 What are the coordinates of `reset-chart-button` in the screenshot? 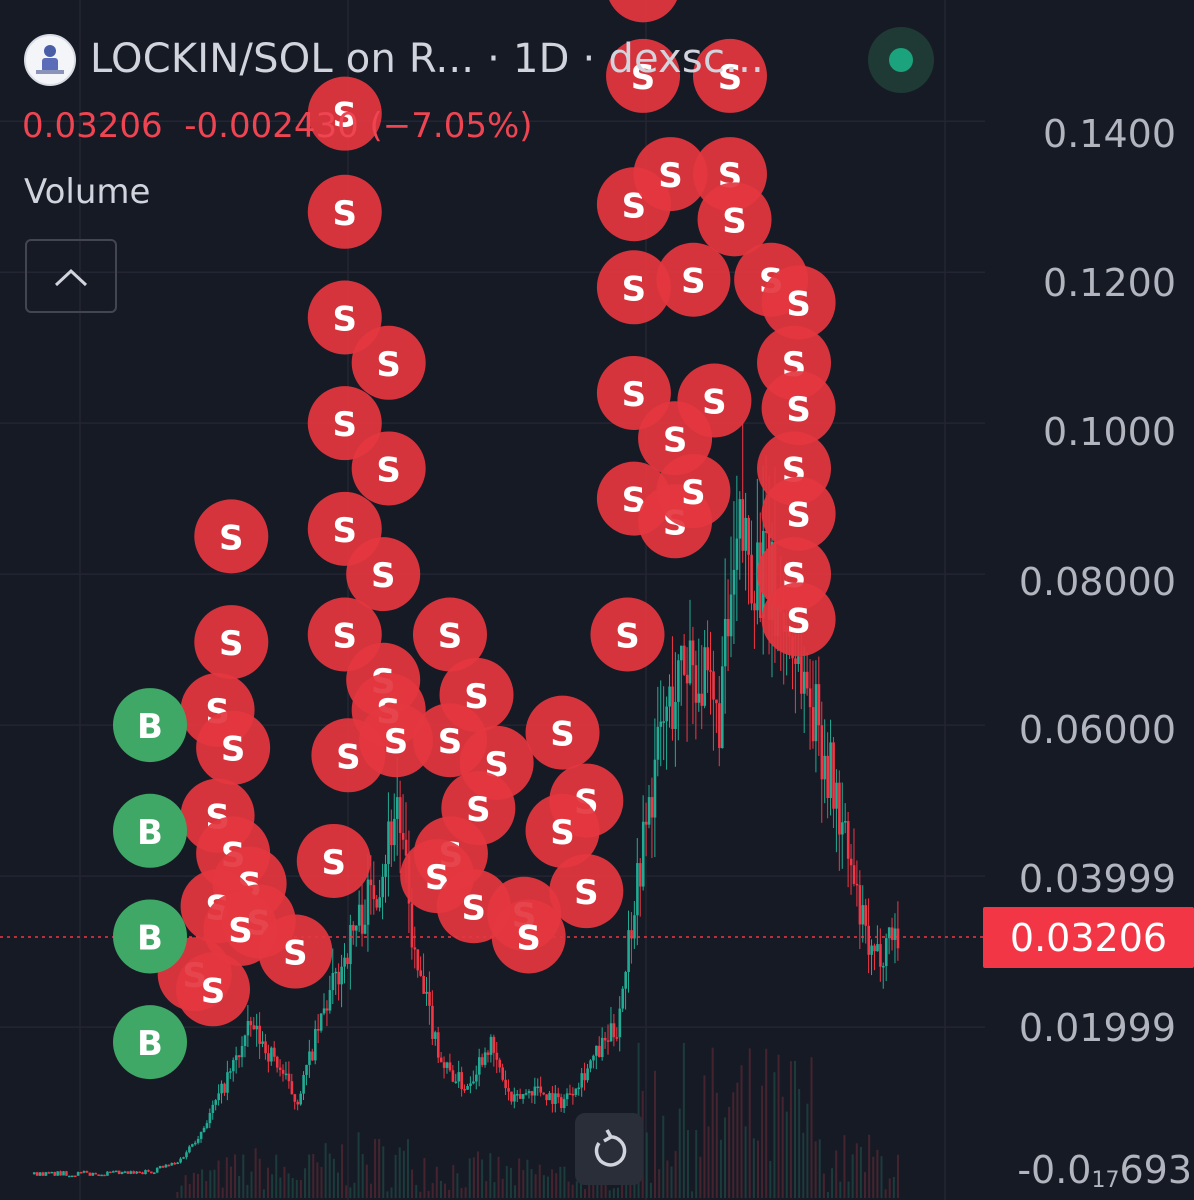 It's located at (609, 1149).